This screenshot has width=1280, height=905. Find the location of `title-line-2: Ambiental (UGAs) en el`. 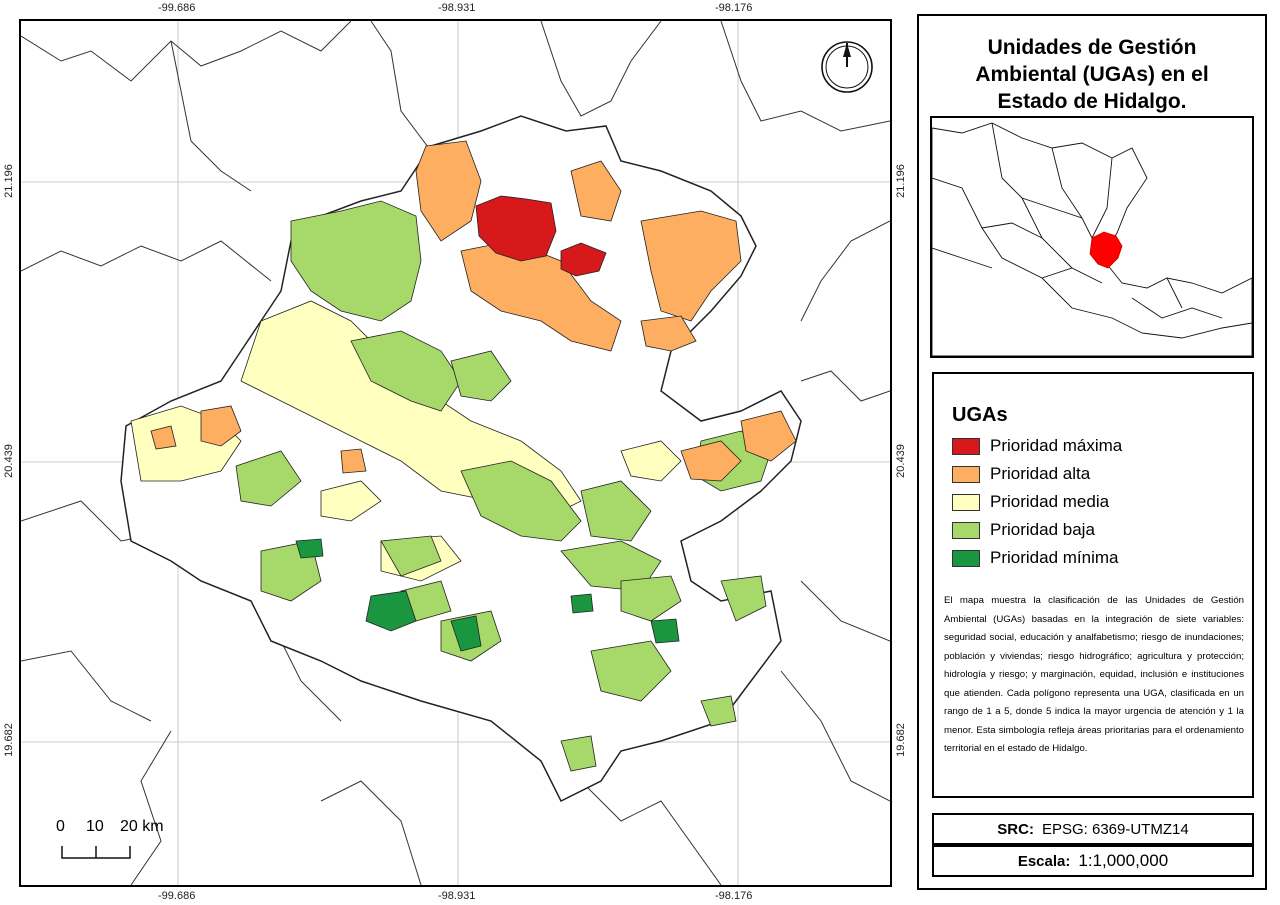

title-line-2: Ambiental (UGAs) en el is located at coordinates (1092, 74).